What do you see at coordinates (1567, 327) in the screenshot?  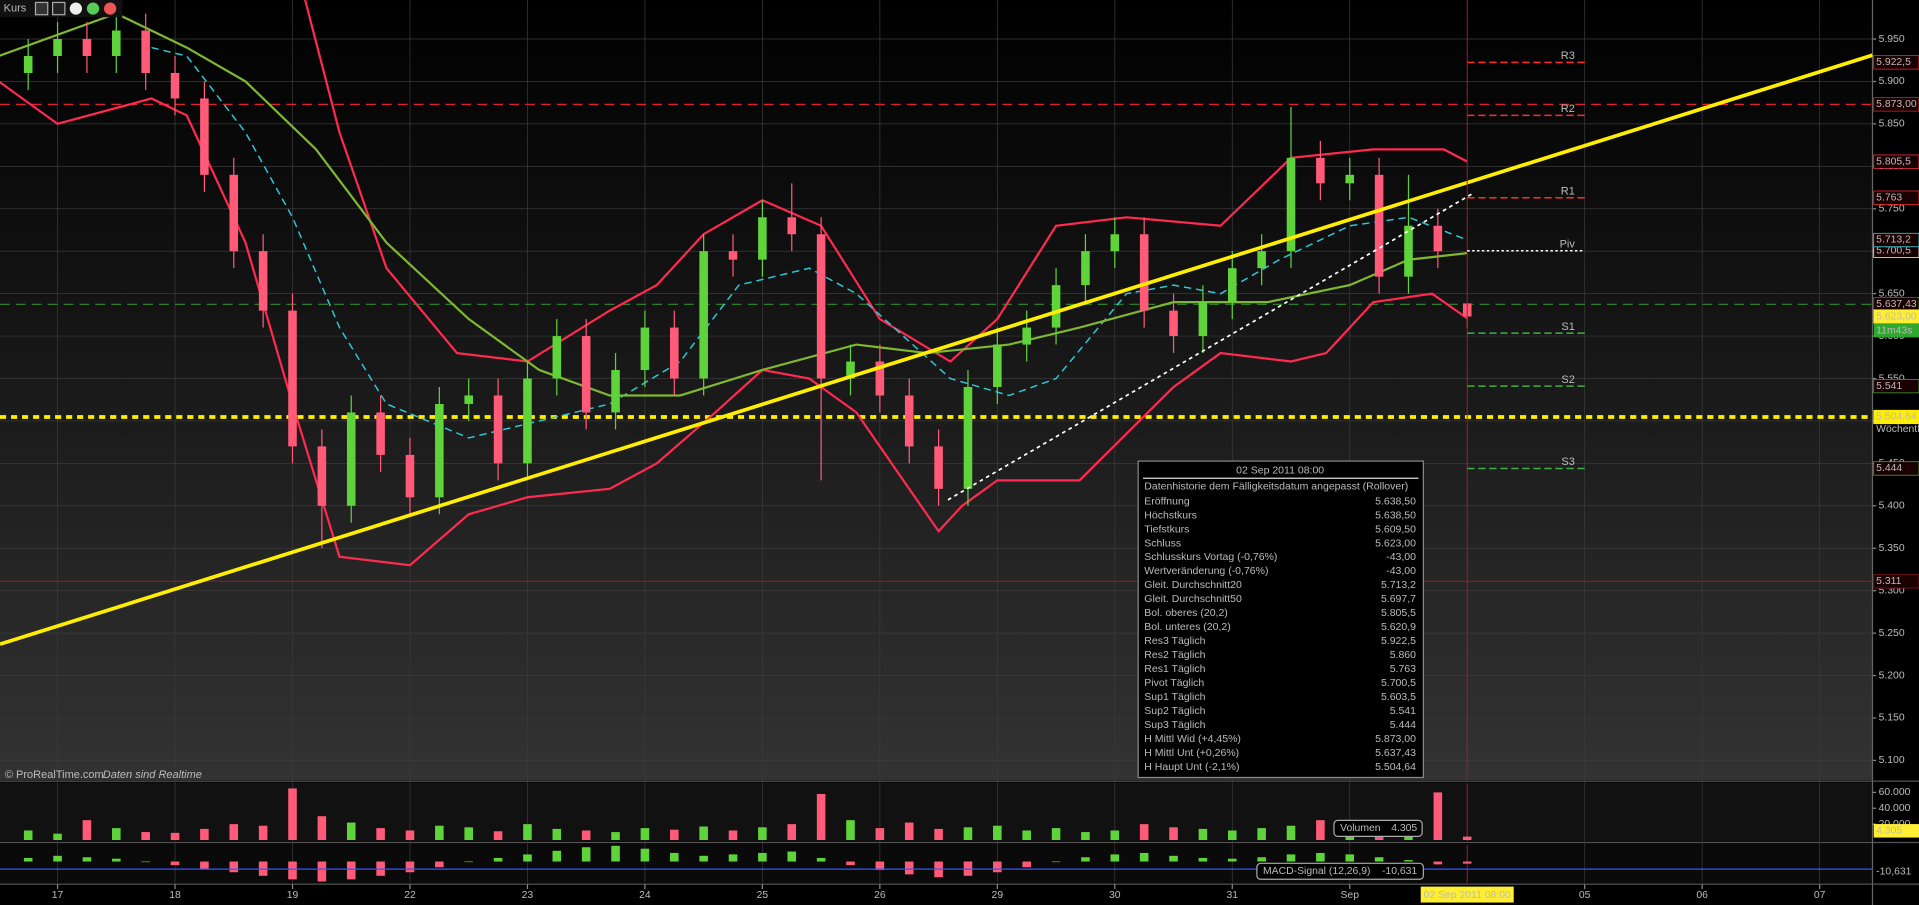 I see `pivot-name: S1` at bounding box center [1567, 327].